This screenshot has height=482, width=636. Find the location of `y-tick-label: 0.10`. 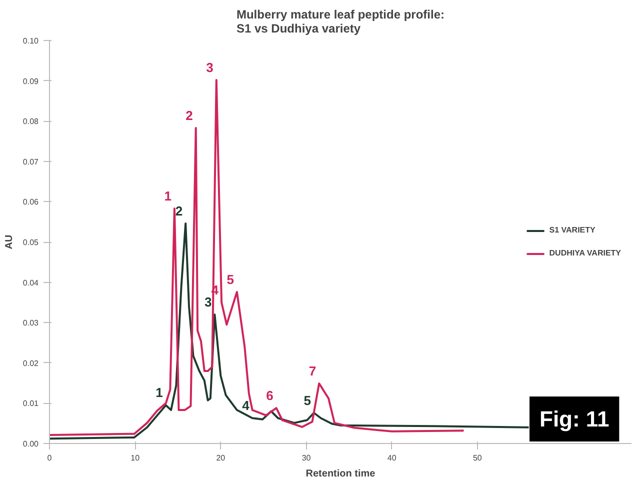

y-tick-label: 0.10 is located at coordinates (31, 41).